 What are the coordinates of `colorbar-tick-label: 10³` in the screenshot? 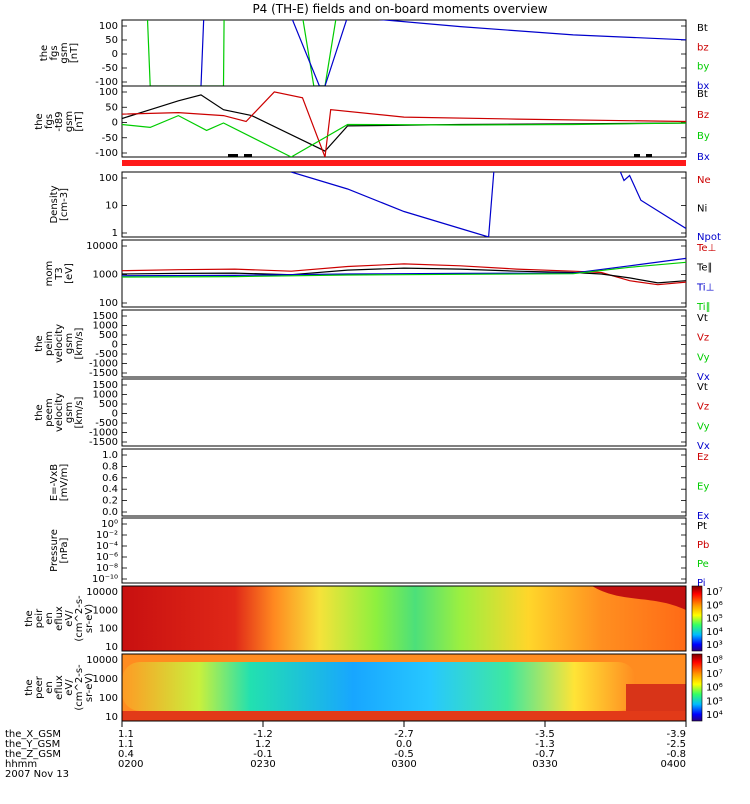 It's located at (714, 645).